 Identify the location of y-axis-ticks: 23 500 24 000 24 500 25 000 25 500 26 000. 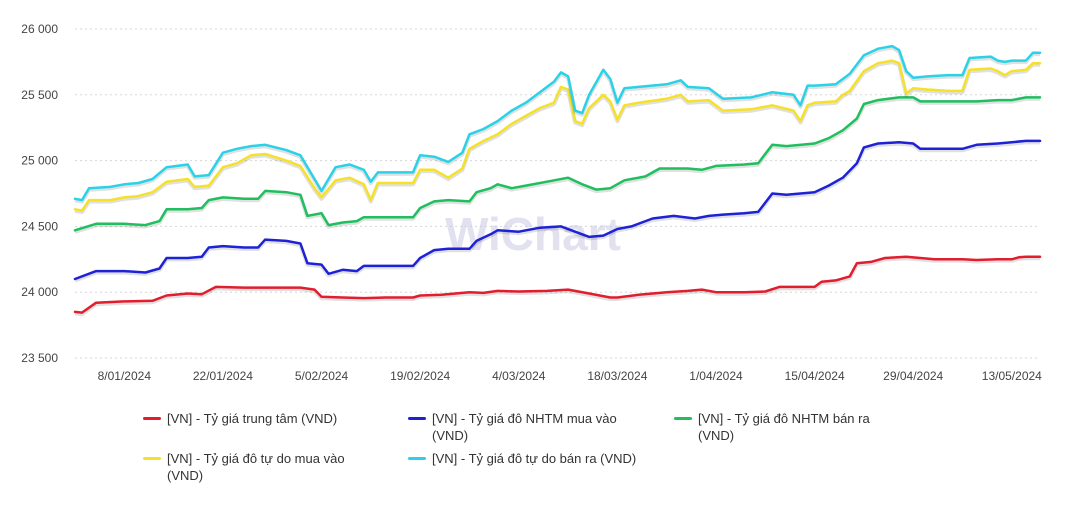
(39, 193).